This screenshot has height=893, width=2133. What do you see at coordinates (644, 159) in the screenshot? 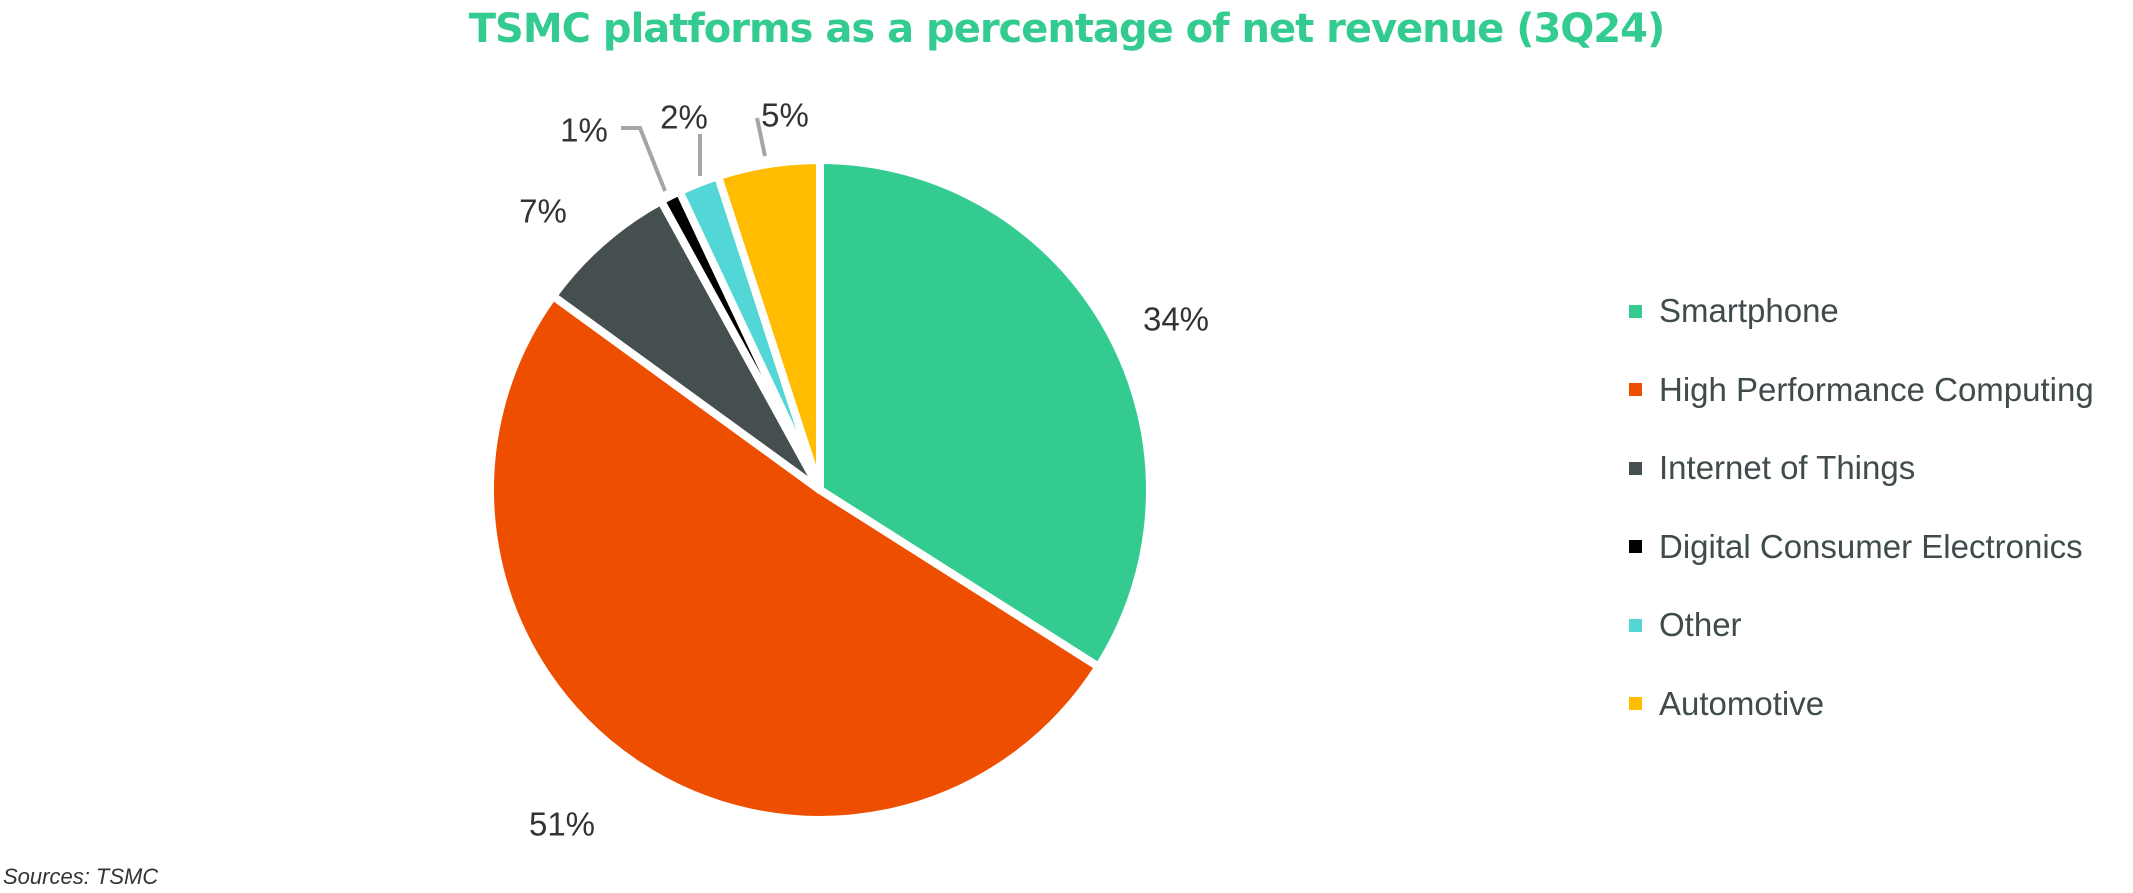
I see `leader-line-digital-consumer-electronics` at bounding box center [644, 159].